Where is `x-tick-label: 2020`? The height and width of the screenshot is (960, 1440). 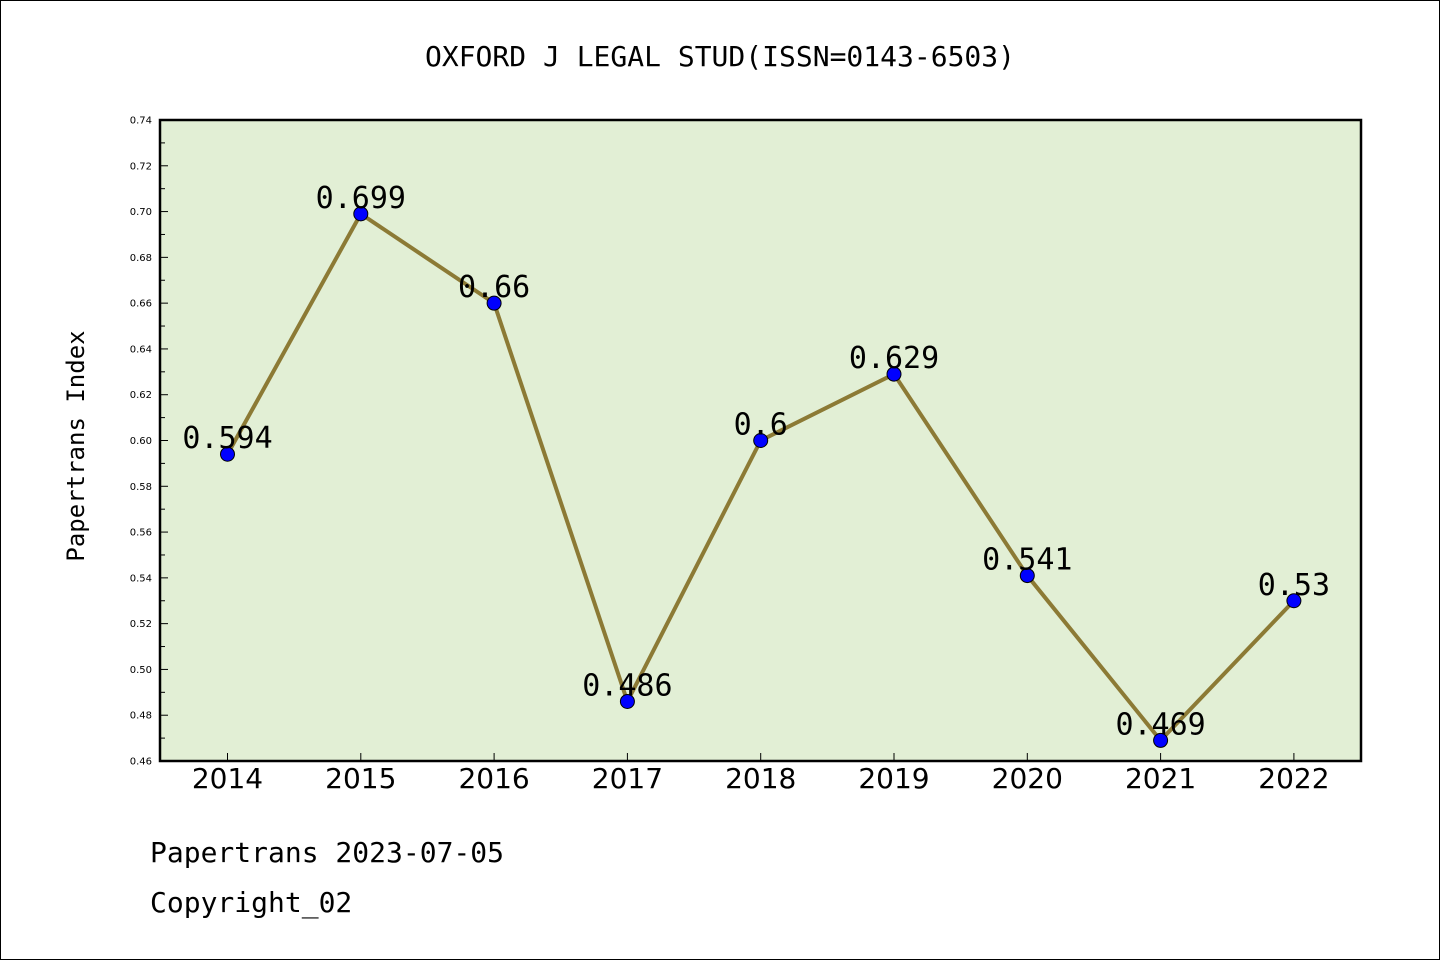
x-tick-label: 2020 is located at coordinates (1027, 778).